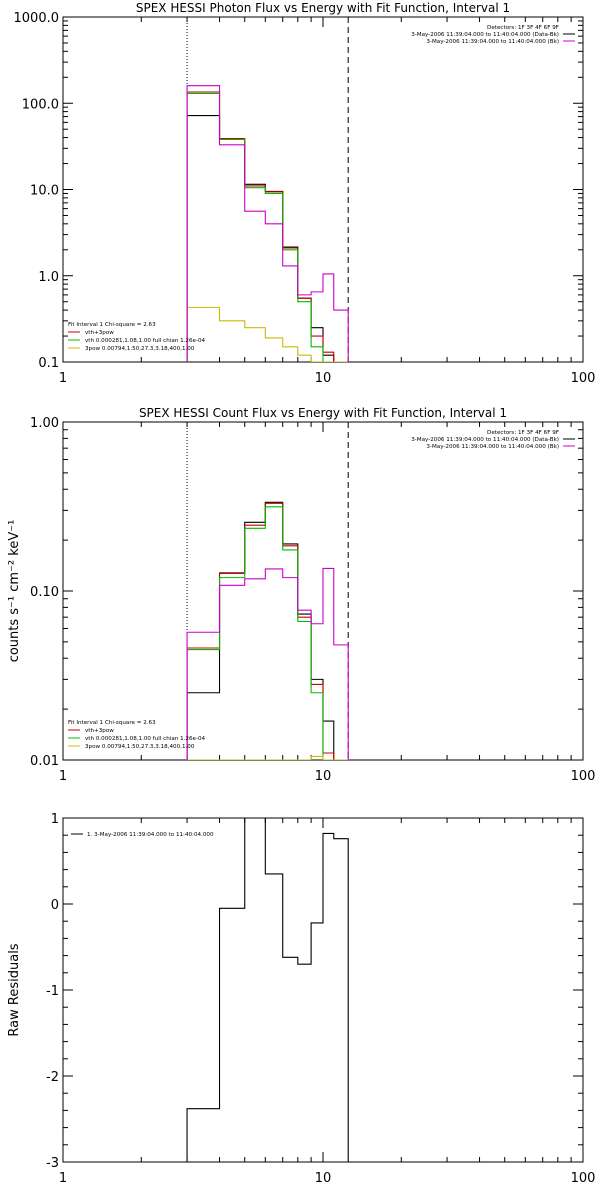 Image resolution: width=600 pixels, height=1200 pixels. What do you see at coordinates (48, 363) in the screenshot?
I see `y-tick-label: 0.1` at bounding box center [48, 363].